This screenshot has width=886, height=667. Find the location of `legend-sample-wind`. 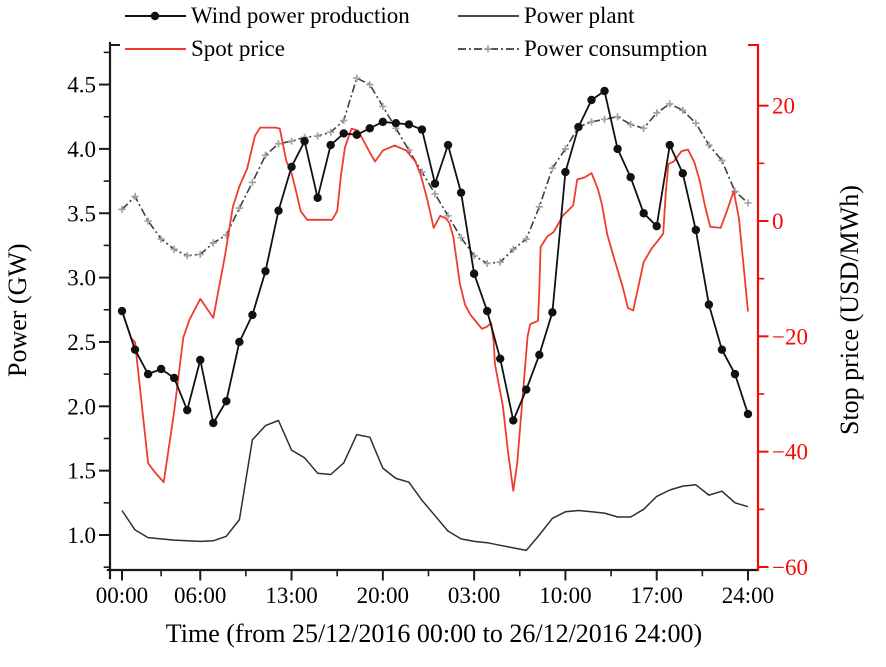

legend-sample-wind is located at coordinates (155, 16).